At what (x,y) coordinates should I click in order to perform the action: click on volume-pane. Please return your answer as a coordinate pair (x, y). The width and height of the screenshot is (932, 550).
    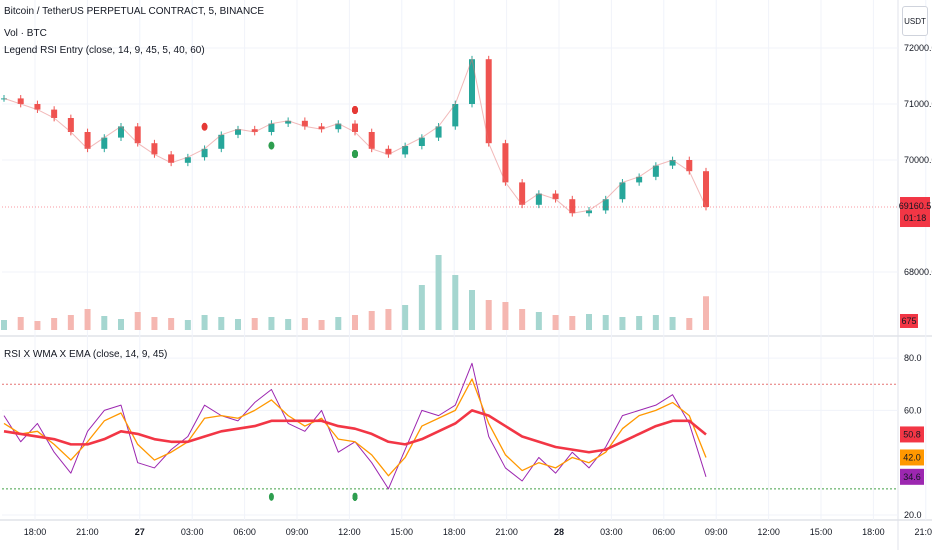
    Looking at the image, I should click on (355, 292).